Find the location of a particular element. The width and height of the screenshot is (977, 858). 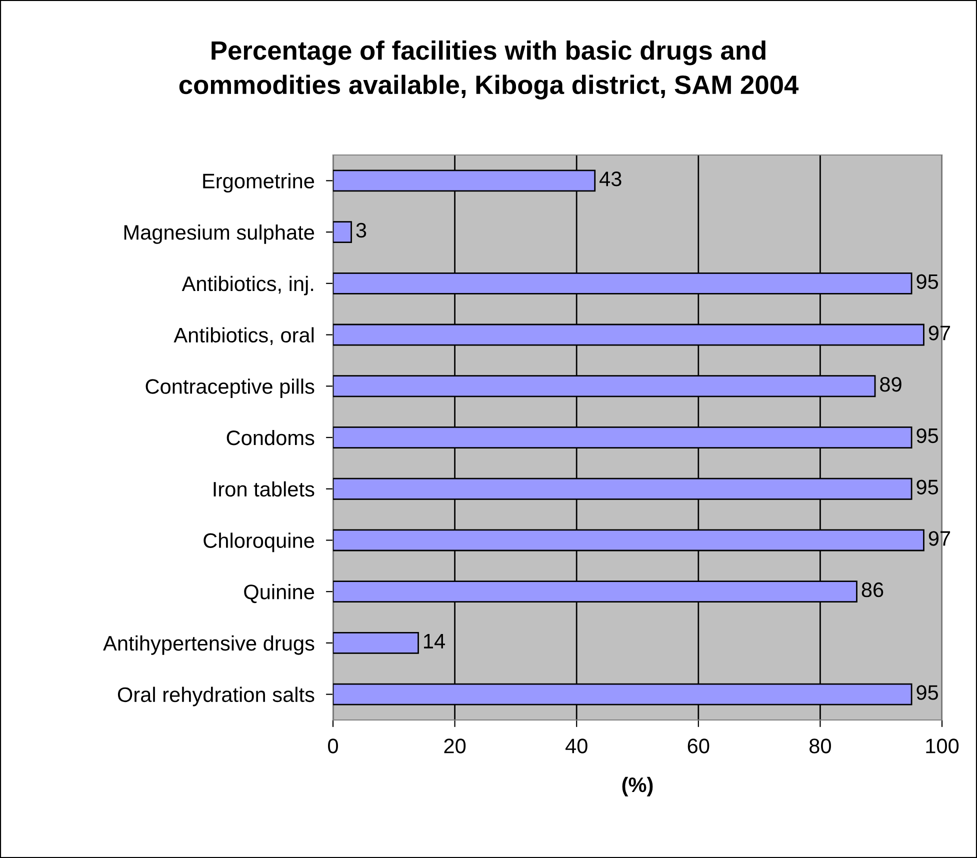

y-tick-label: Ergometrine is located at coordinates (258, 183).